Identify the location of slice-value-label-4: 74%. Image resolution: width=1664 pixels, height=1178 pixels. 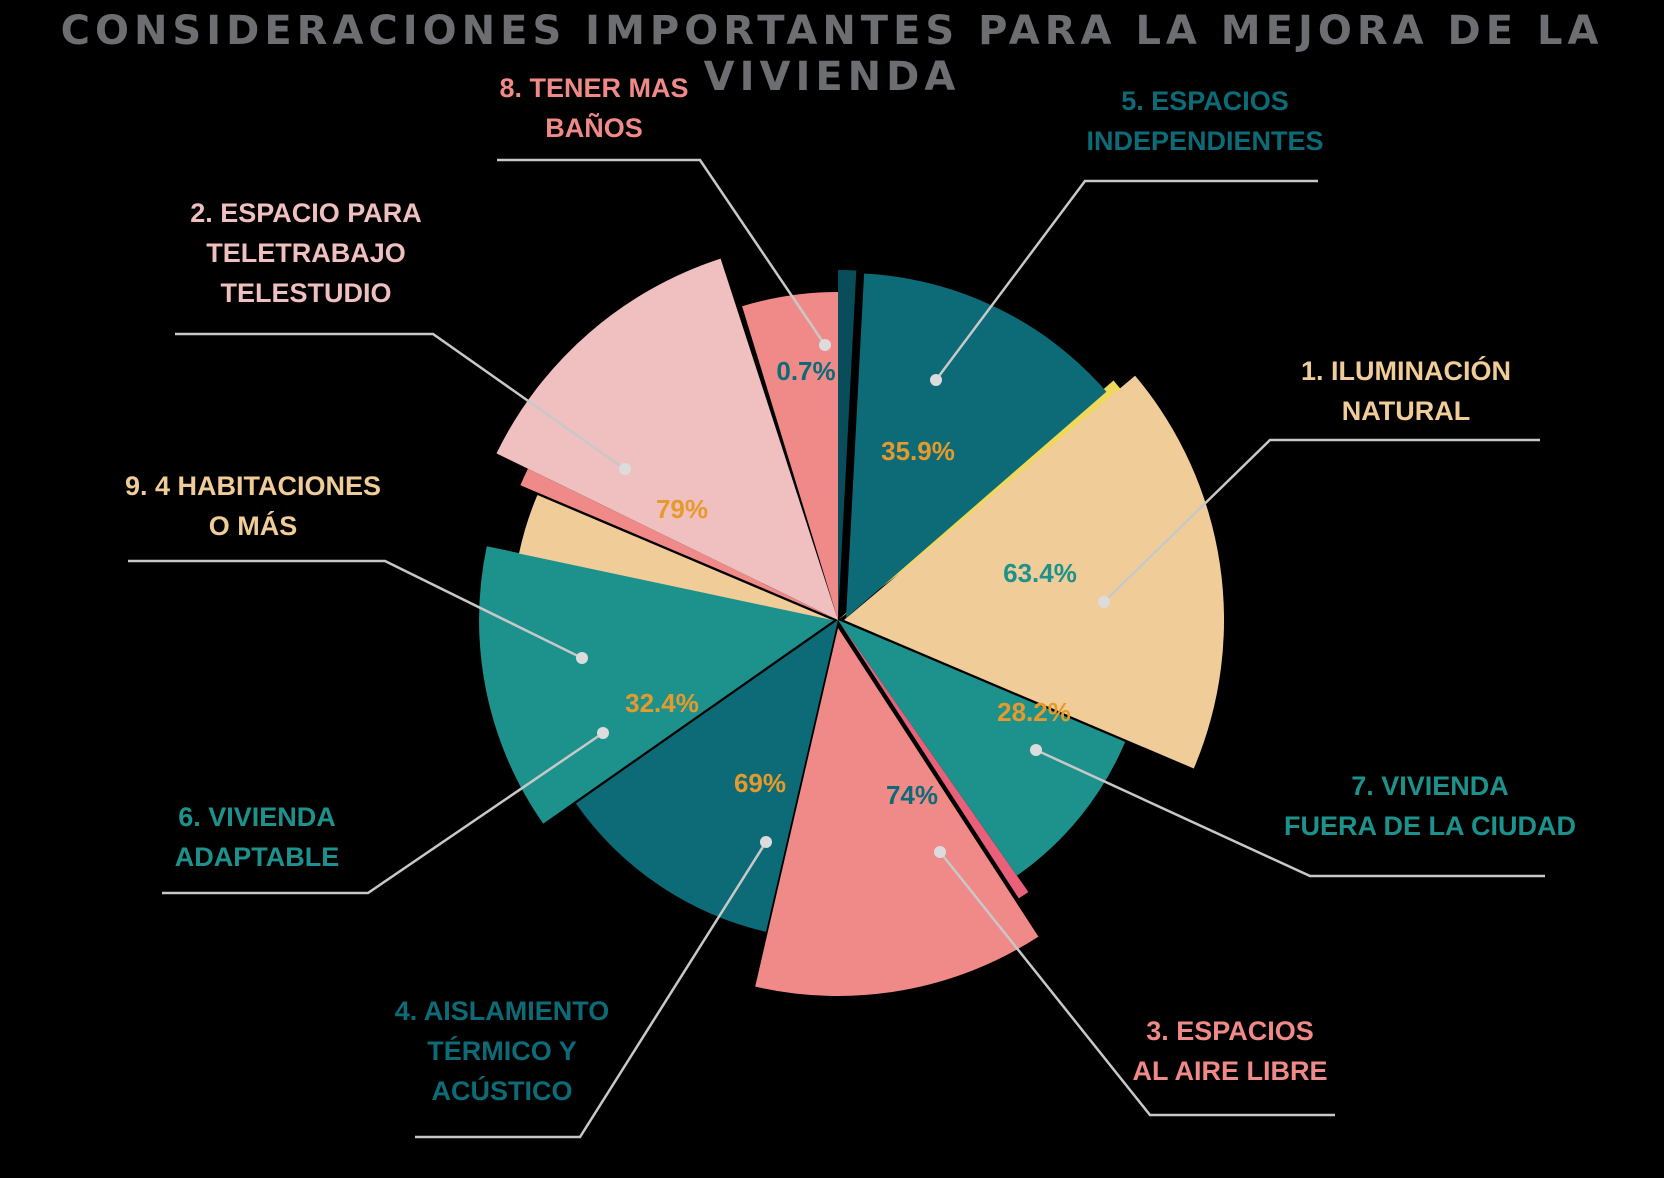
(912, 795).